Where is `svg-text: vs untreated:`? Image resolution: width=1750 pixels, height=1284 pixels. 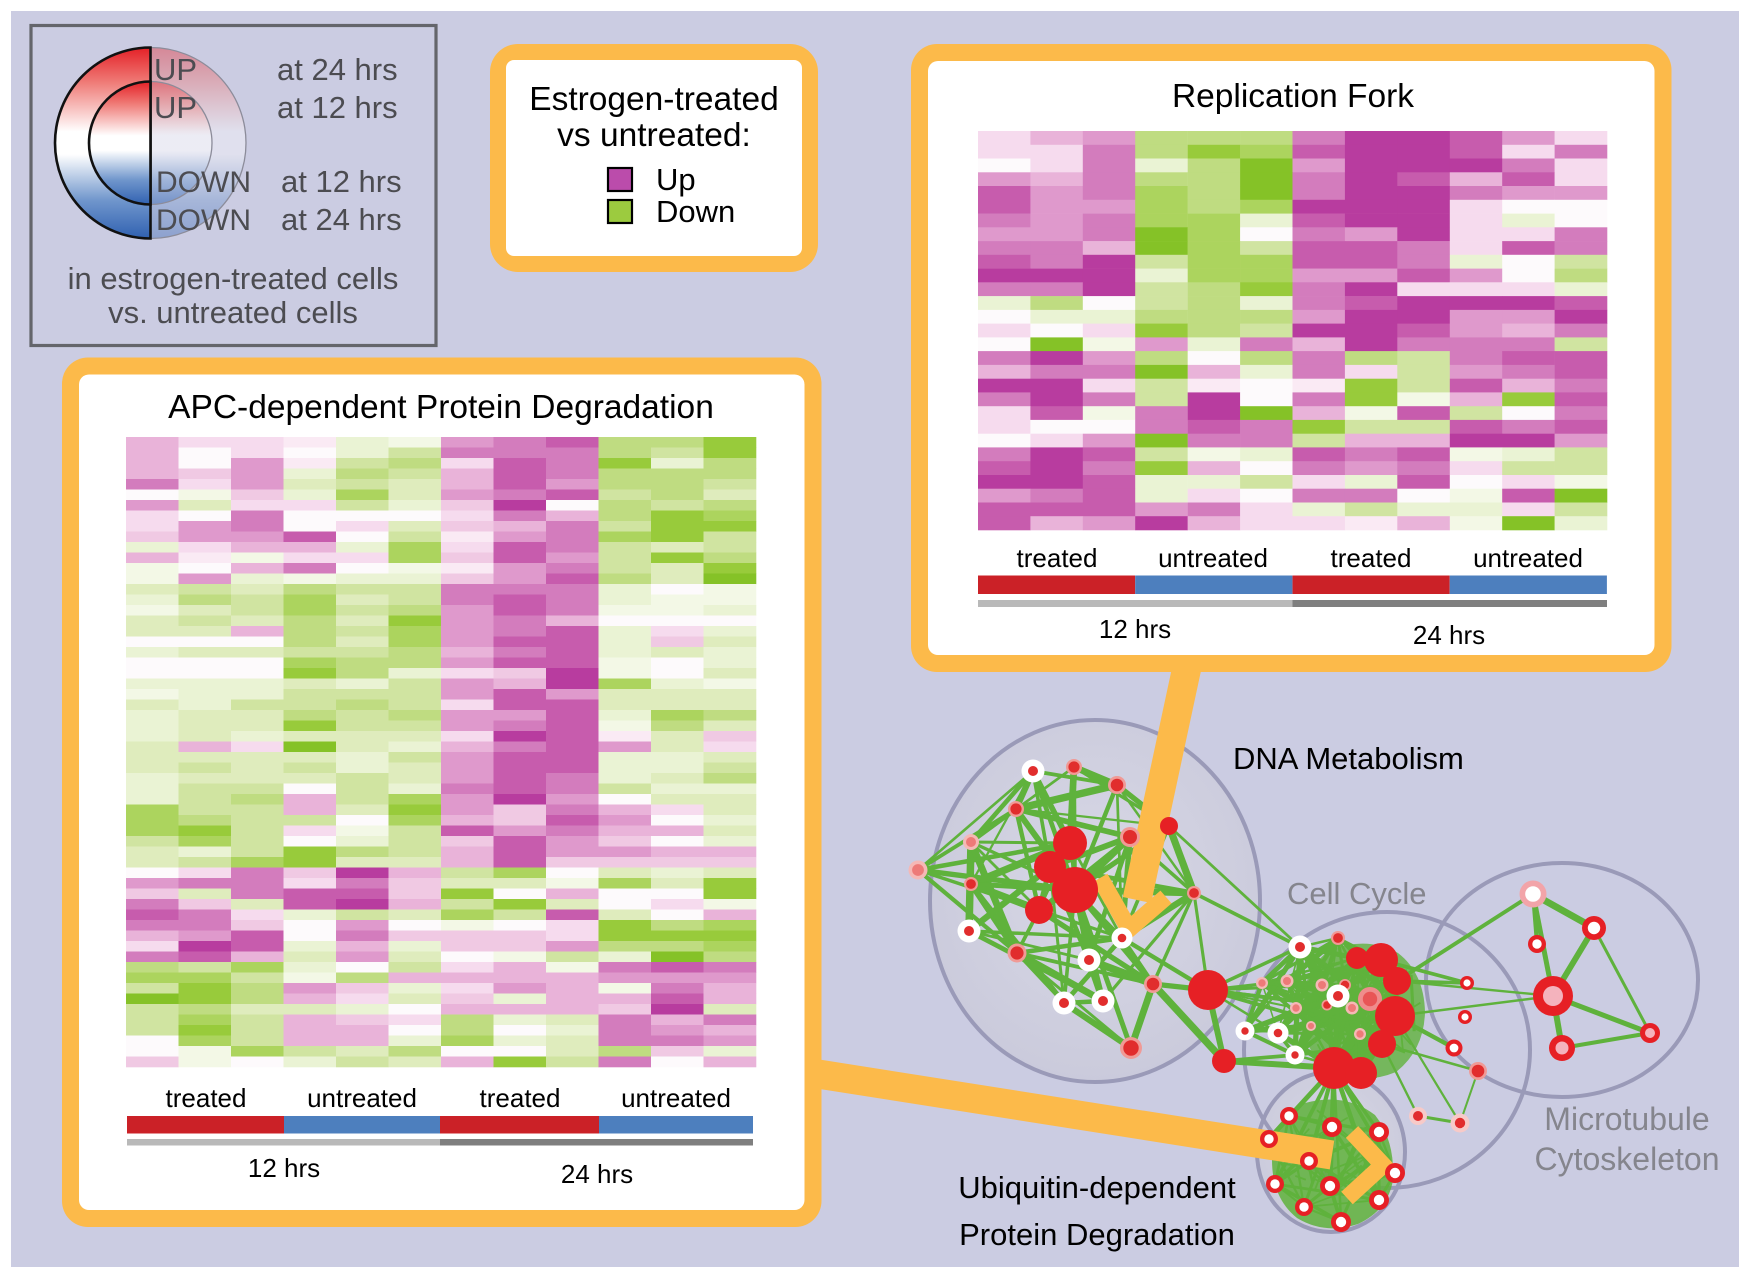 svg-text: vs untreated: is located at coordinates (654, 135).